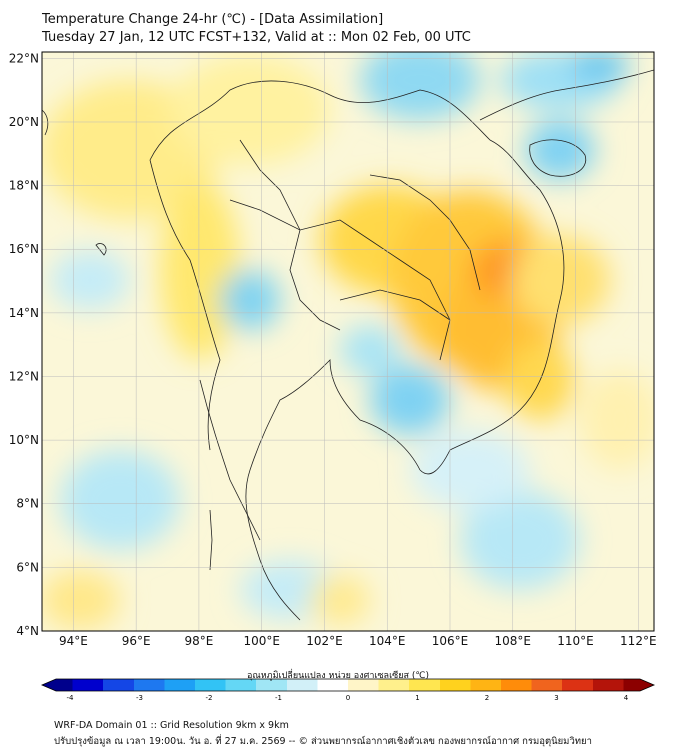 The image size is (676, 756). What do you see at coordinates (71, 698) in the screenshot?
I see `colorbar-tick-label: -4` at bounding box center [71, 698].